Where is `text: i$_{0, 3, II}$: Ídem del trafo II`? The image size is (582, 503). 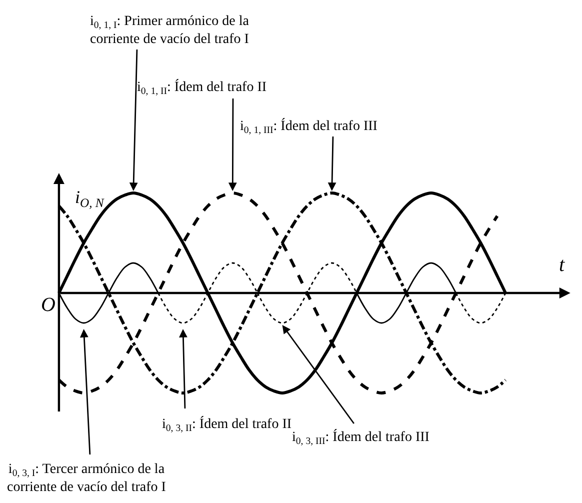 text: i$_{0, 3, II}$: Ídem del trafo II is located at coordinates (227, 424).